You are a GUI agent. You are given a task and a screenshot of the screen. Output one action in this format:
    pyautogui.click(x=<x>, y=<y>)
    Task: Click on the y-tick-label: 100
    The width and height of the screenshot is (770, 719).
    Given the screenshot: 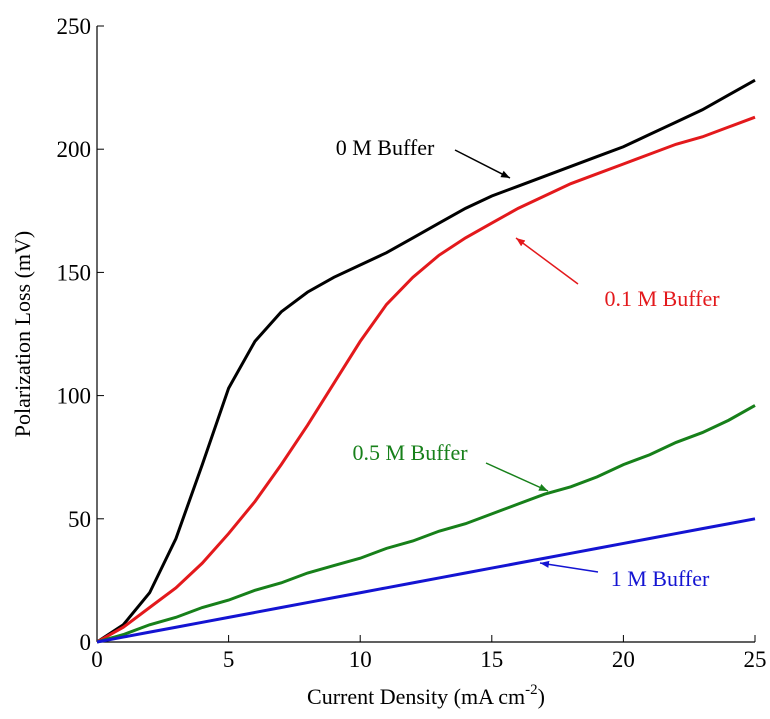 What is the action you would take?
    pyautogui.click(x=74, y=396)
    